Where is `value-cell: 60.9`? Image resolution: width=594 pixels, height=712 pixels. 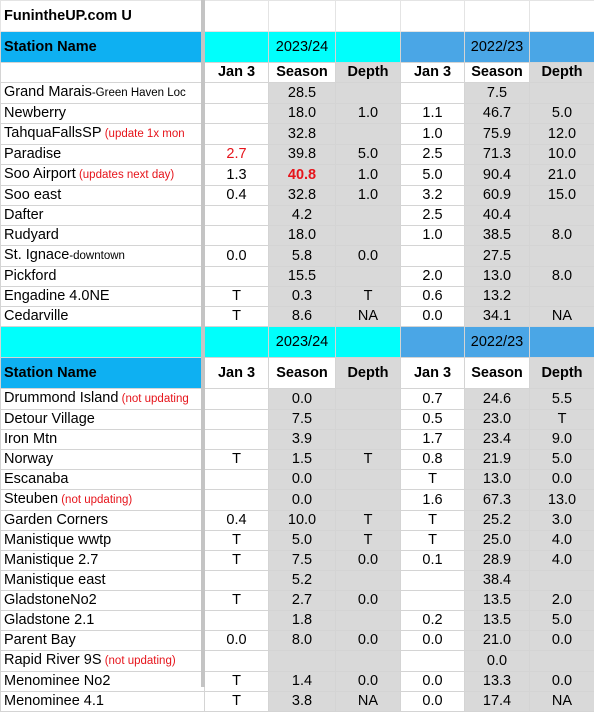 value-cell: 60.9 is located at coordinates (497, 196).